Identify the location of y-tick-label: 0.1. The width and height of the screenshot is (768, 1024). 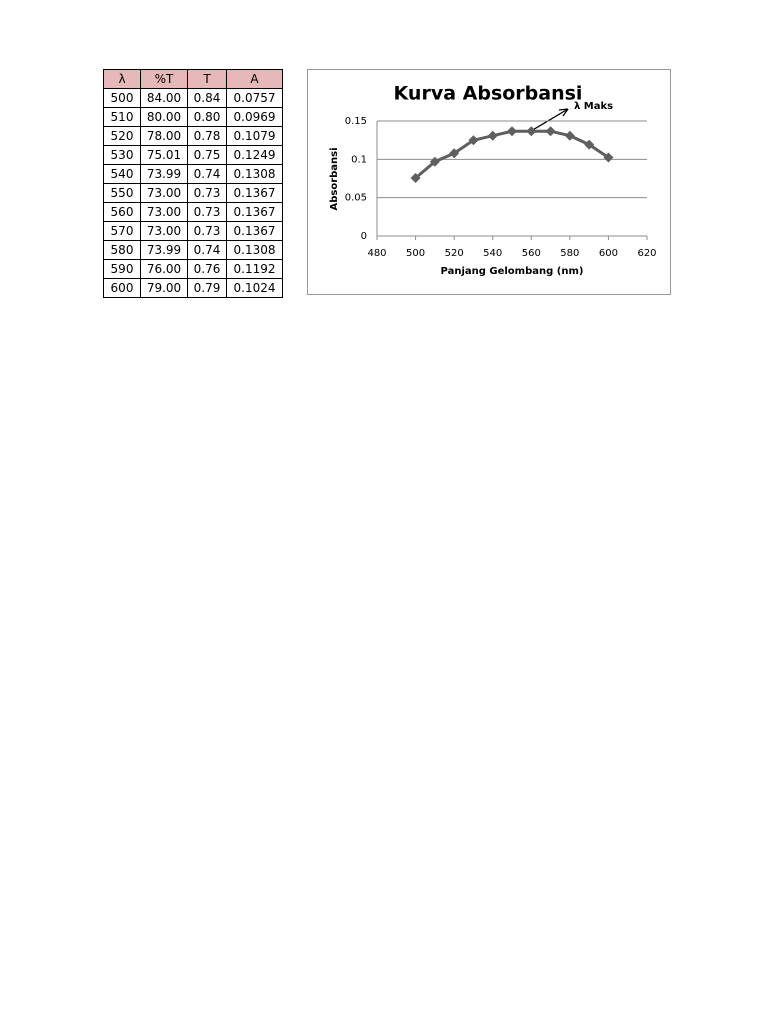
(359, 159).